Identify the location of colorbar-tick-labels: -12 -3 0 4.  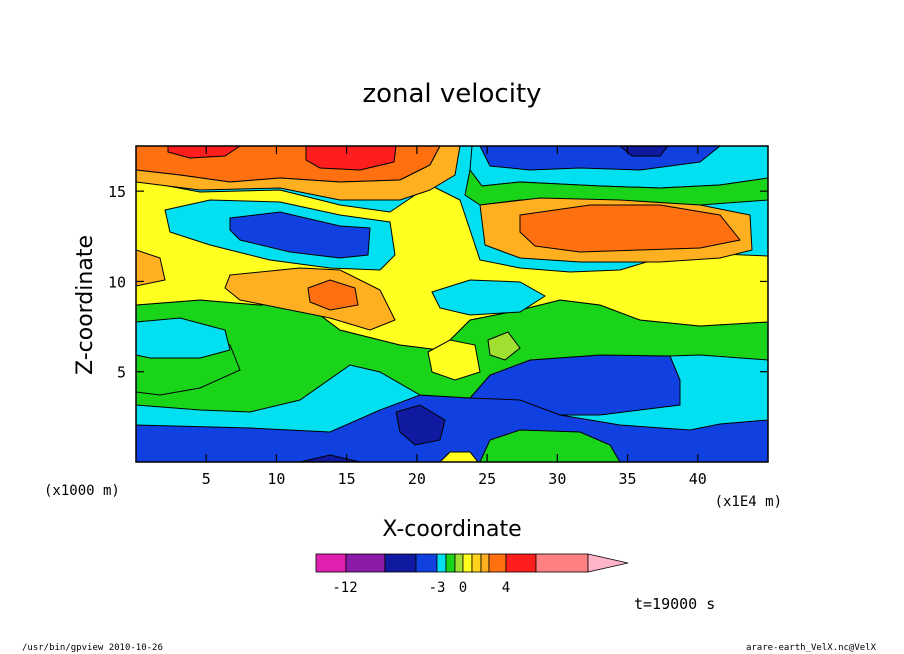
(421, 588).